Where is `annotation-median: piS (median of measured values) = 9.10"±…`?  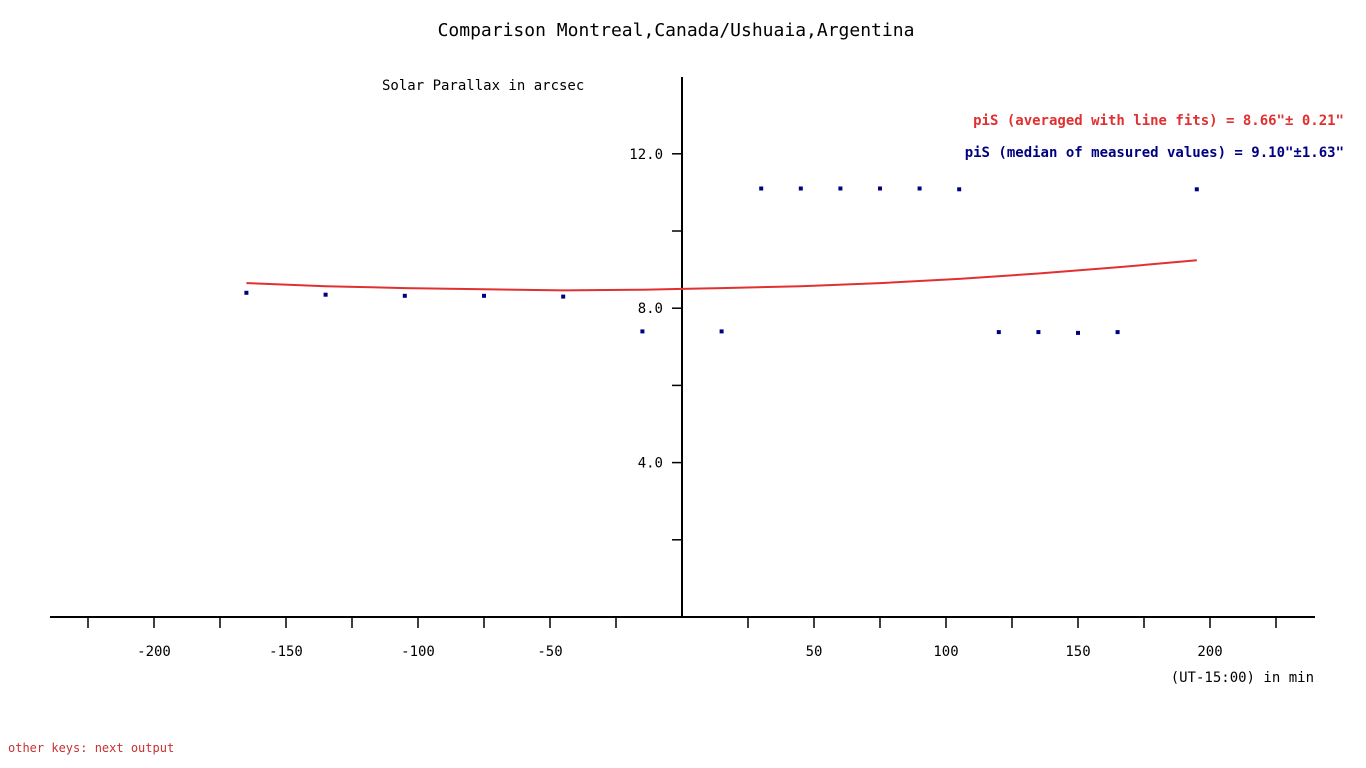
annotation-median: piS (median of measured values) = 9.10"±… is located at coordinates (1154, 153).